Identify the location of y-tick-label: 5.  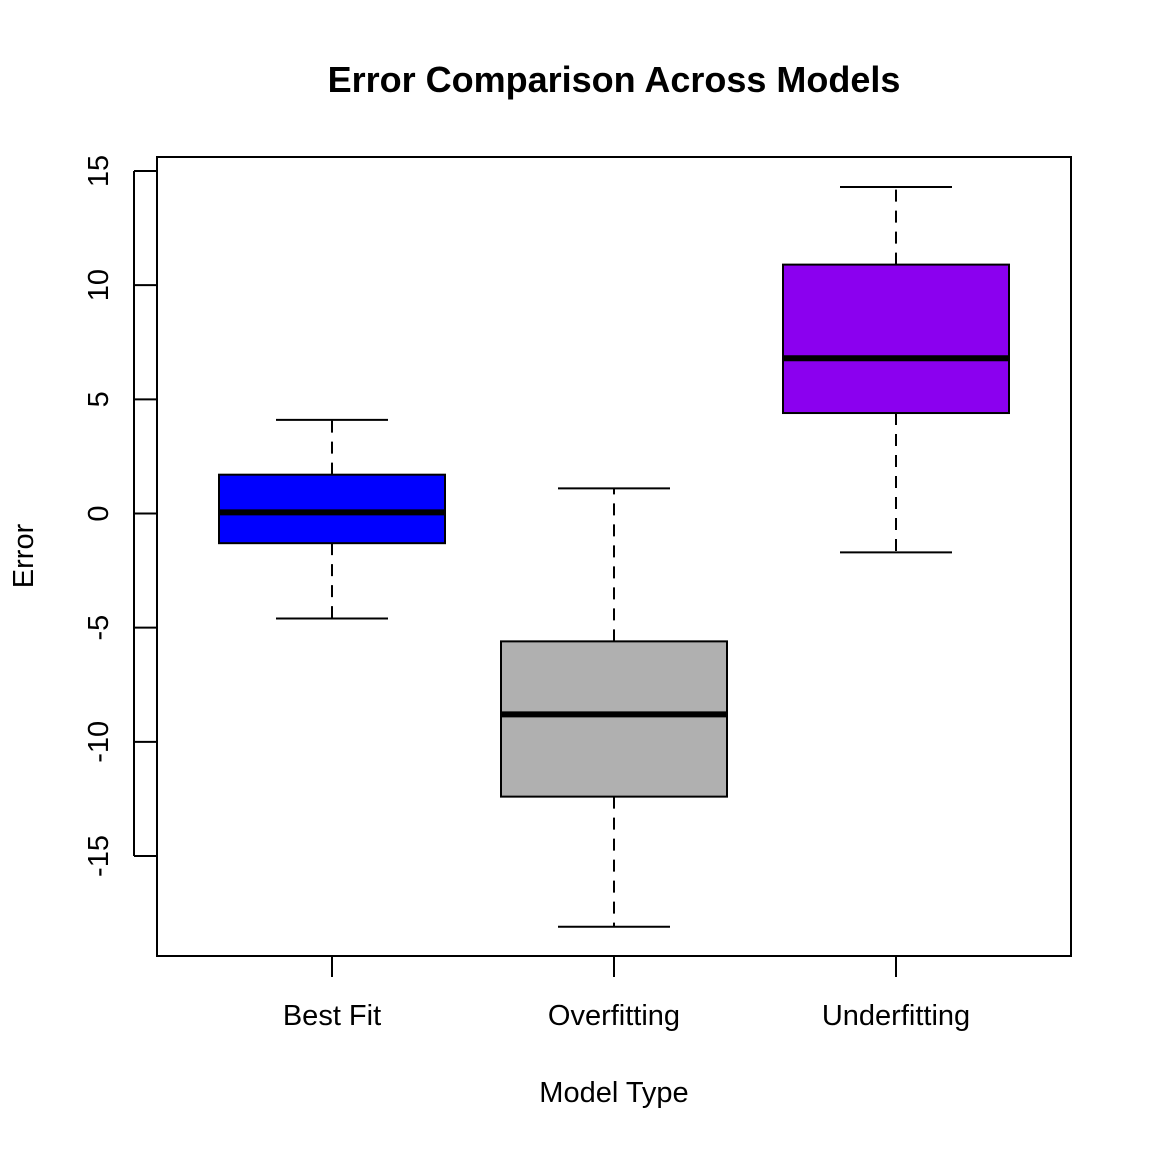
(99, 399).